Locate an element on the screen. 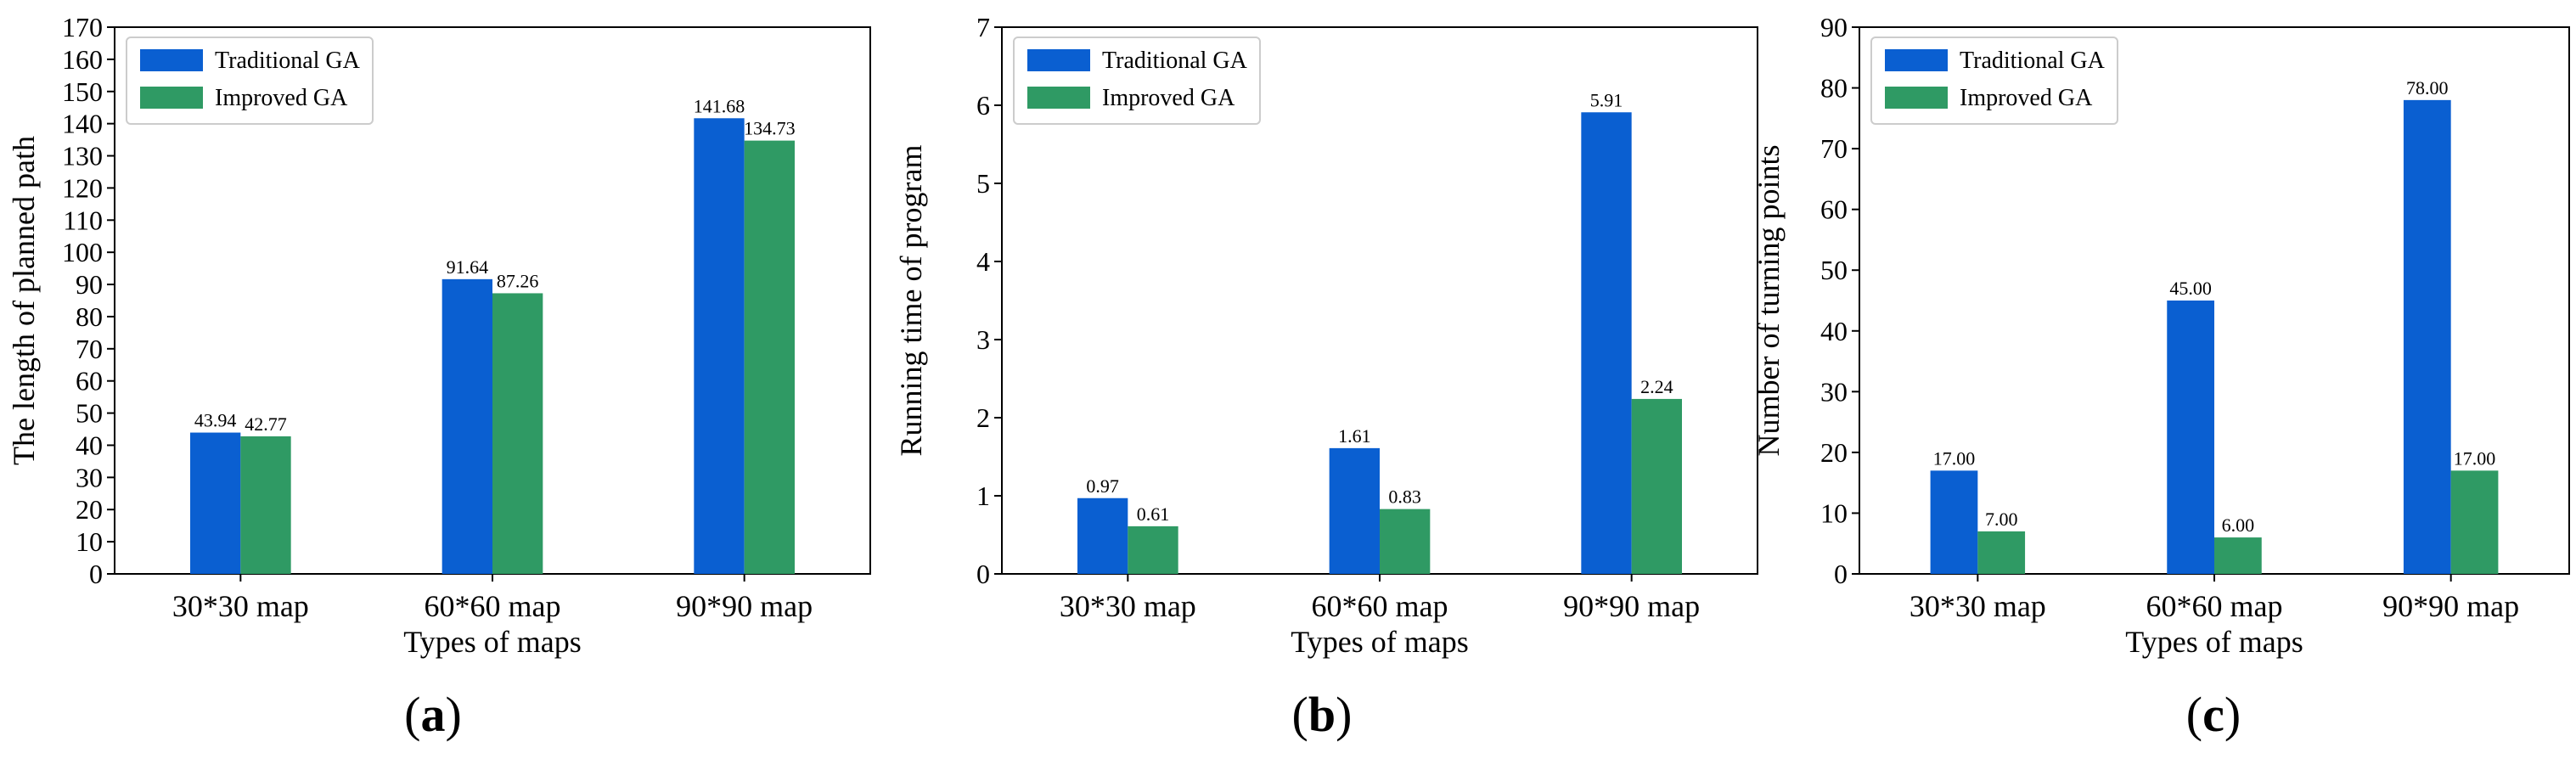  data-label: 134.73 is located at coordinates (770, 128).